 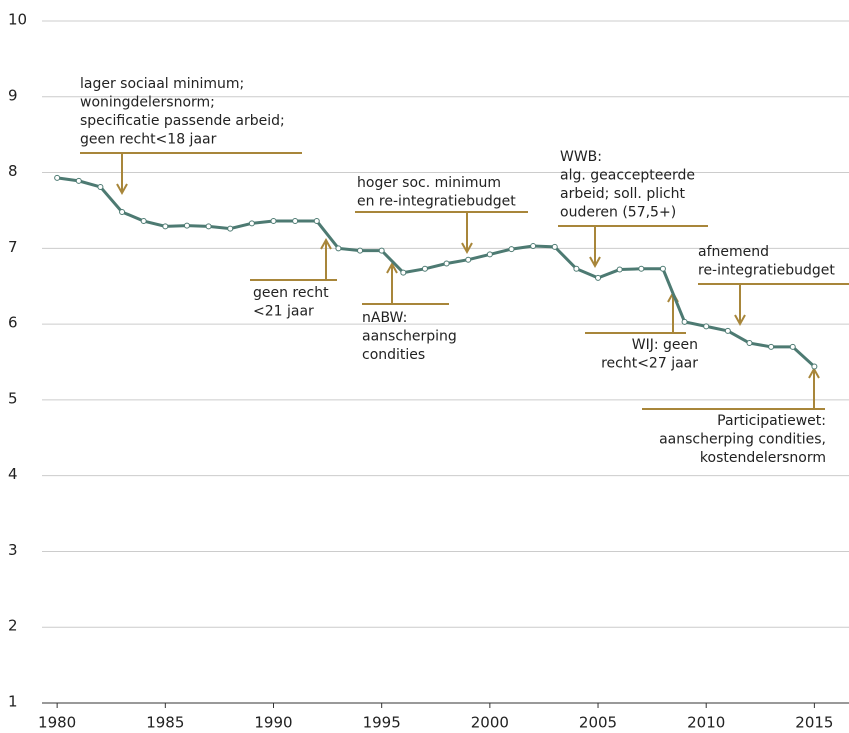 I want to click on y-tick-label: 3, so click(x=13, y=550).